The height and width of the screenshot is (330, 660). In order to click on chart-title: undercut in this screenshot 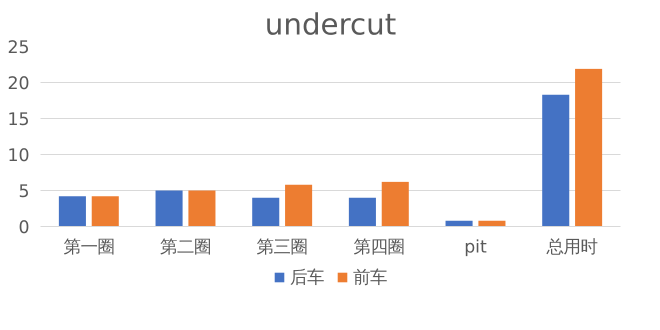, I will do `click(330, 25)`.